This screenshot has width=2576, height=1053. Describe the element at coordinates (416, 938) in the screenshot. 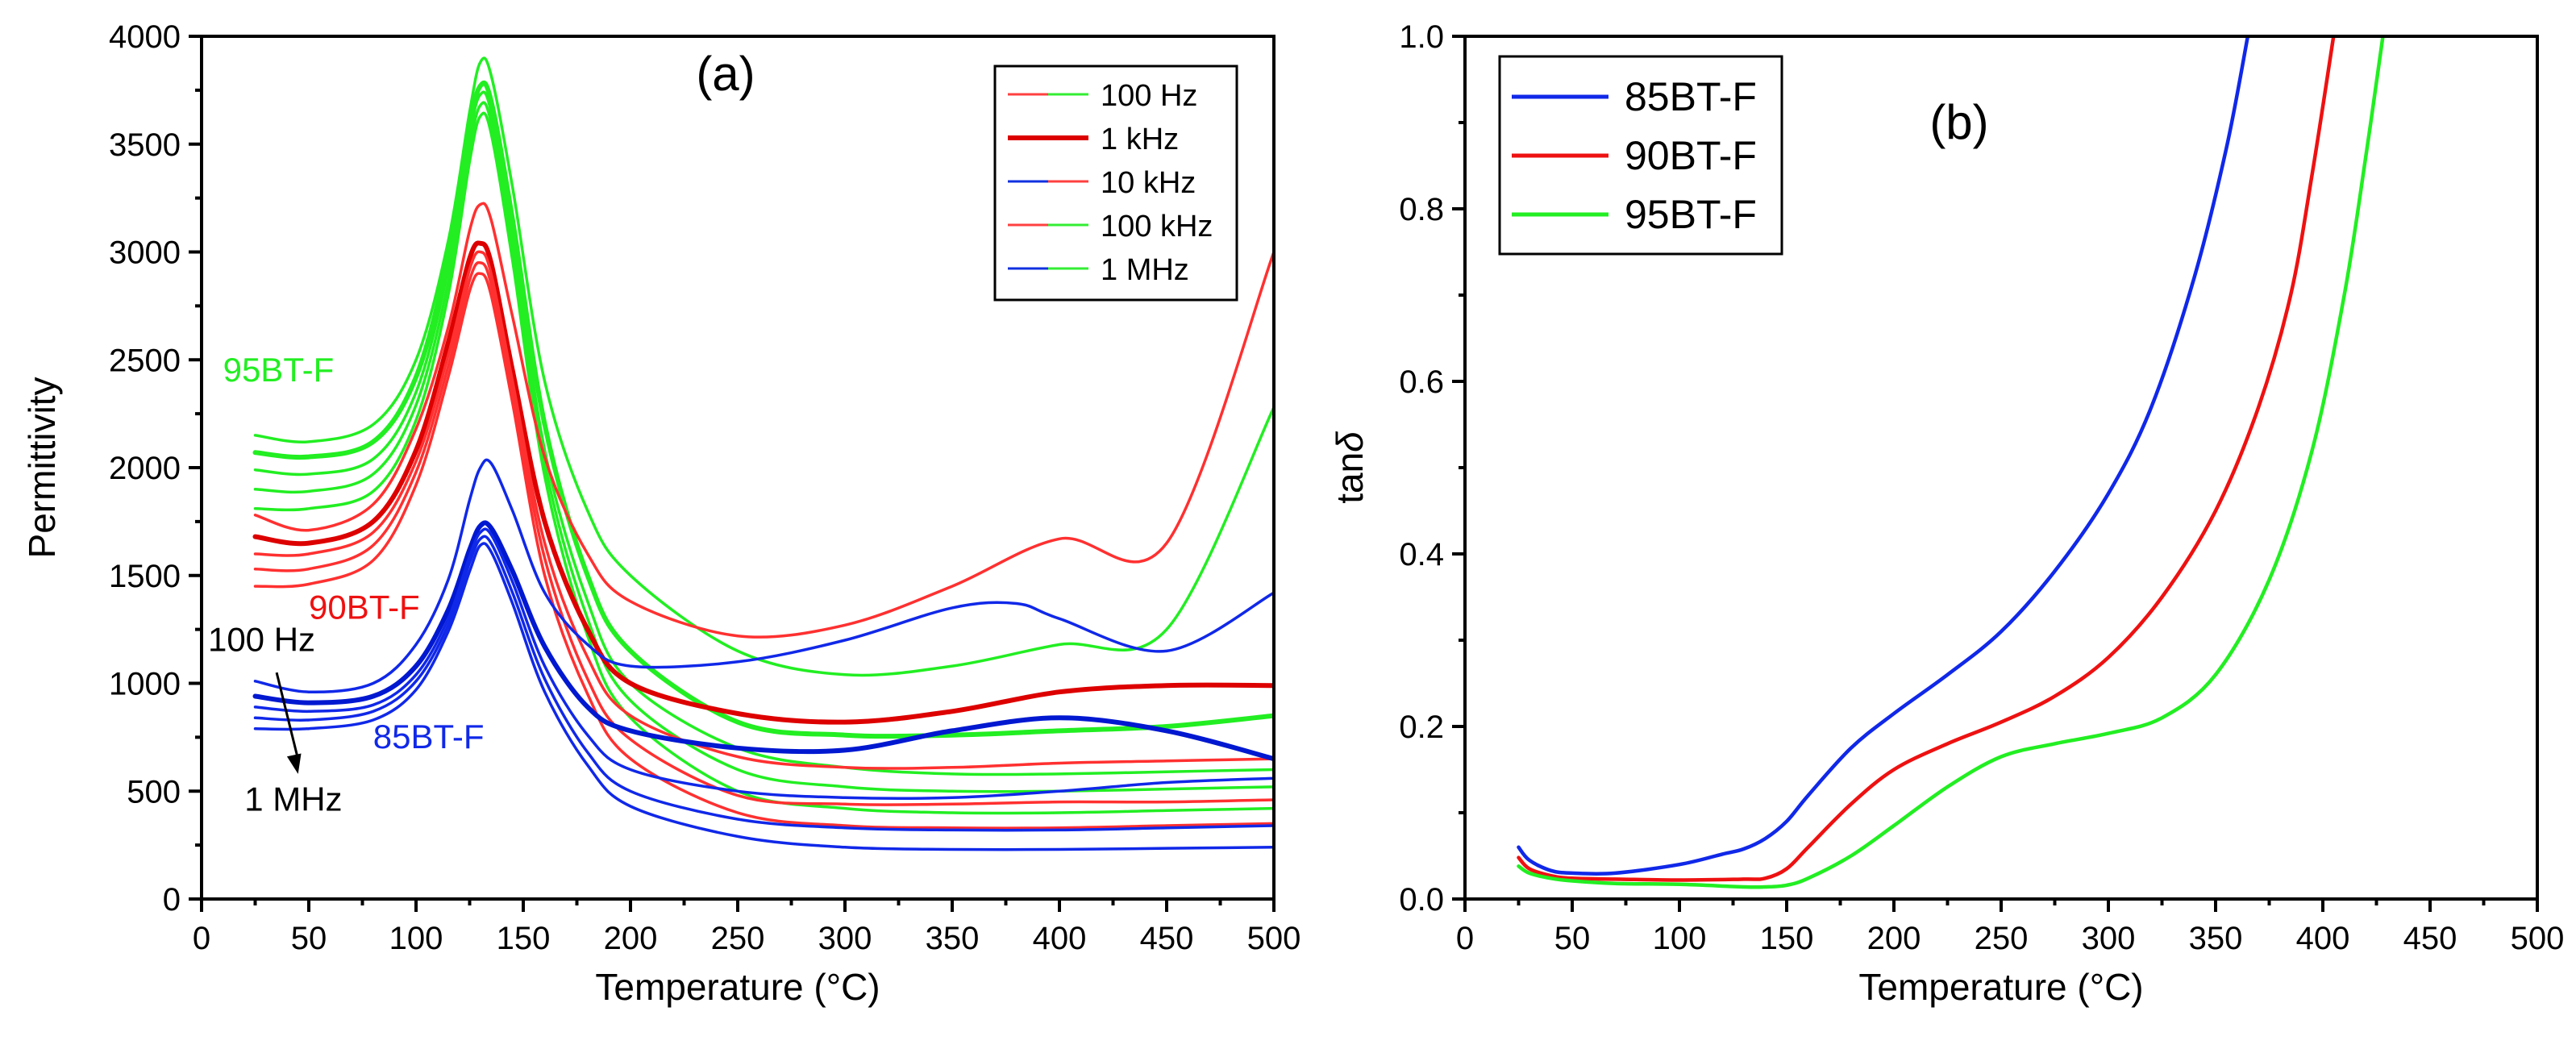

I see `a-x-tick-label: 100` at that location.